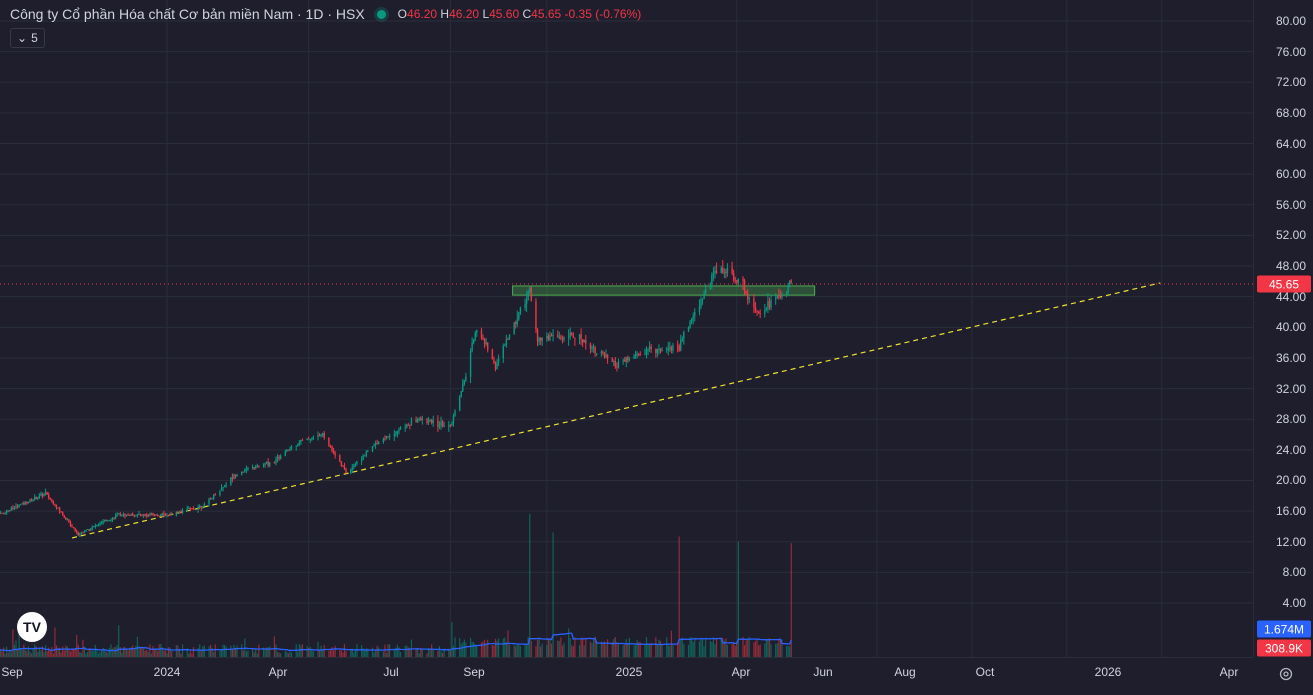 Image resolution: width=1313 pixels, height=695 pixels. What do you see at coordinates (396, 642) in the screenshot?
I see `volume-ma-line` at bounding box center [396, 642].